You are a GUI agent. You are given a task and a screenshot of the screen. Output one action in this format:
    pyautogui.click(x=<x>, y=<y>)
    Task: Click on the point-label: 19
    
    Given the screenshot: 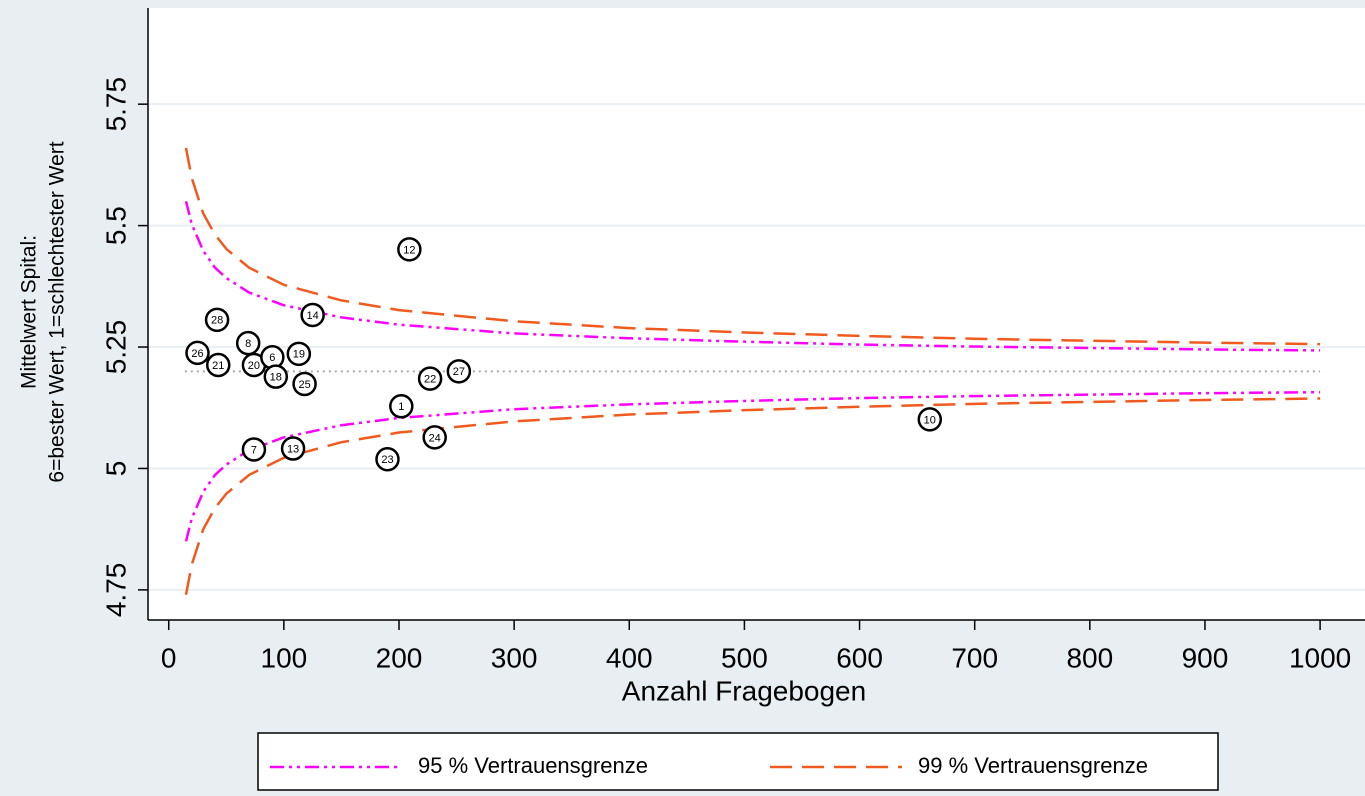 What is the action you would take?
    pyautogui.click(x=299, y=355)
    